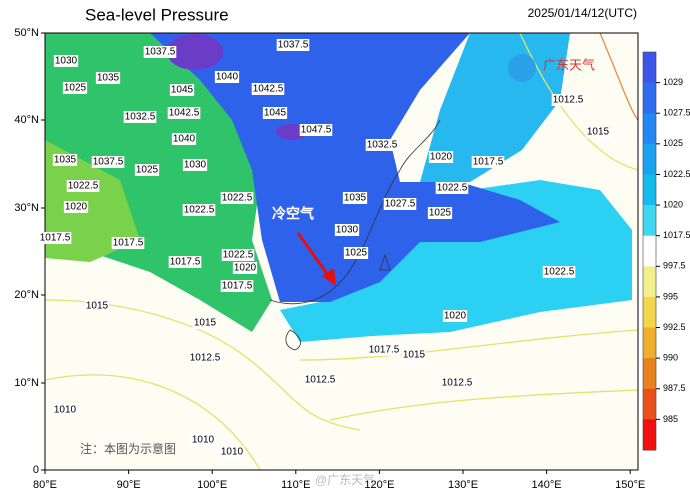  What do you see at coordinates (582, 13) in the screenshot?
I see `timestamp: 2025/01/14/12(UTC)` at bounding box center [582, 13].